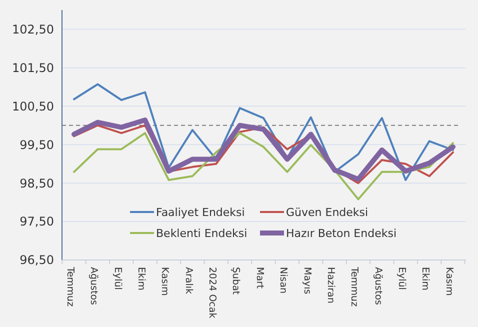  I want to click on x-tick-label: 2024 Ocak, so click(212, 293).